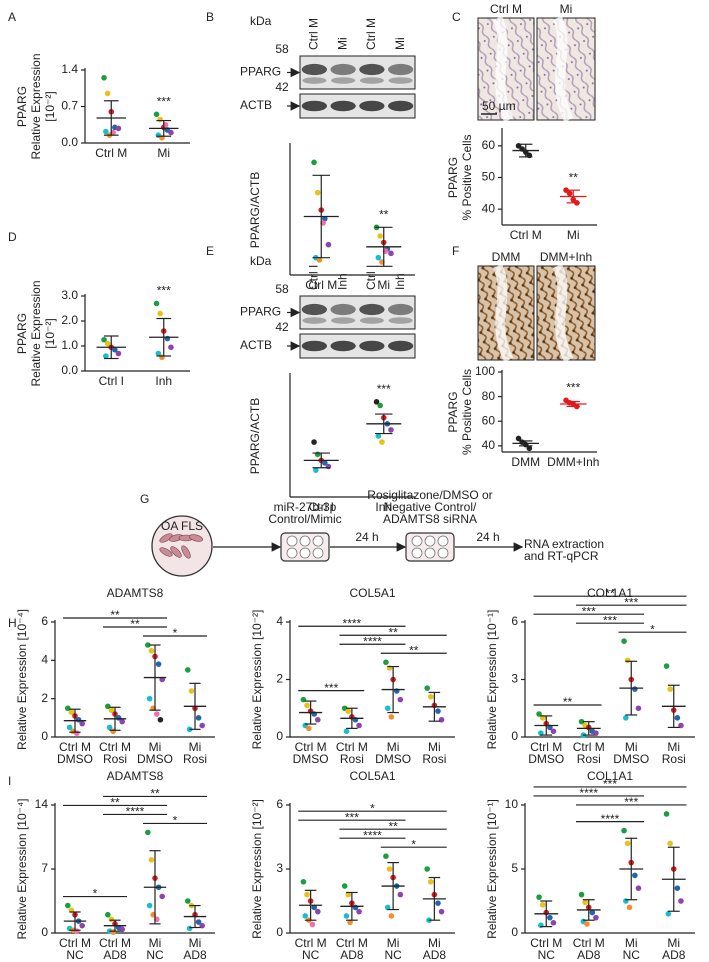  Describe the element at coordinates (155, 759) in the screenshot. I see `x-tick-label: DMSO` at that location.